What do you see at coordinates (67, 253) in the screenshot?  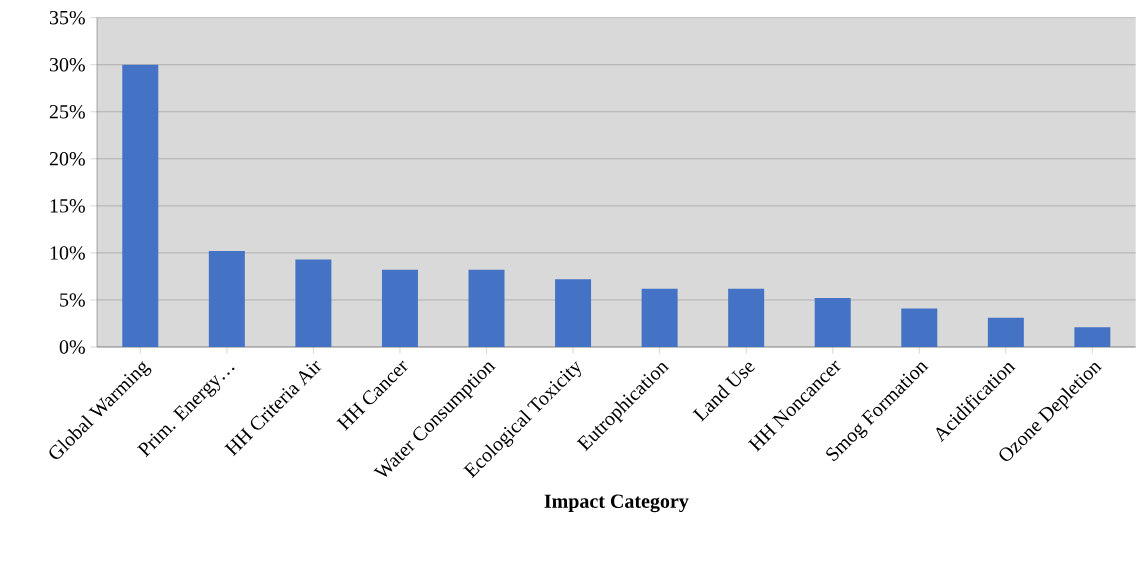 I see `y-tick-label: 10%` at bounding box center [67, 253].